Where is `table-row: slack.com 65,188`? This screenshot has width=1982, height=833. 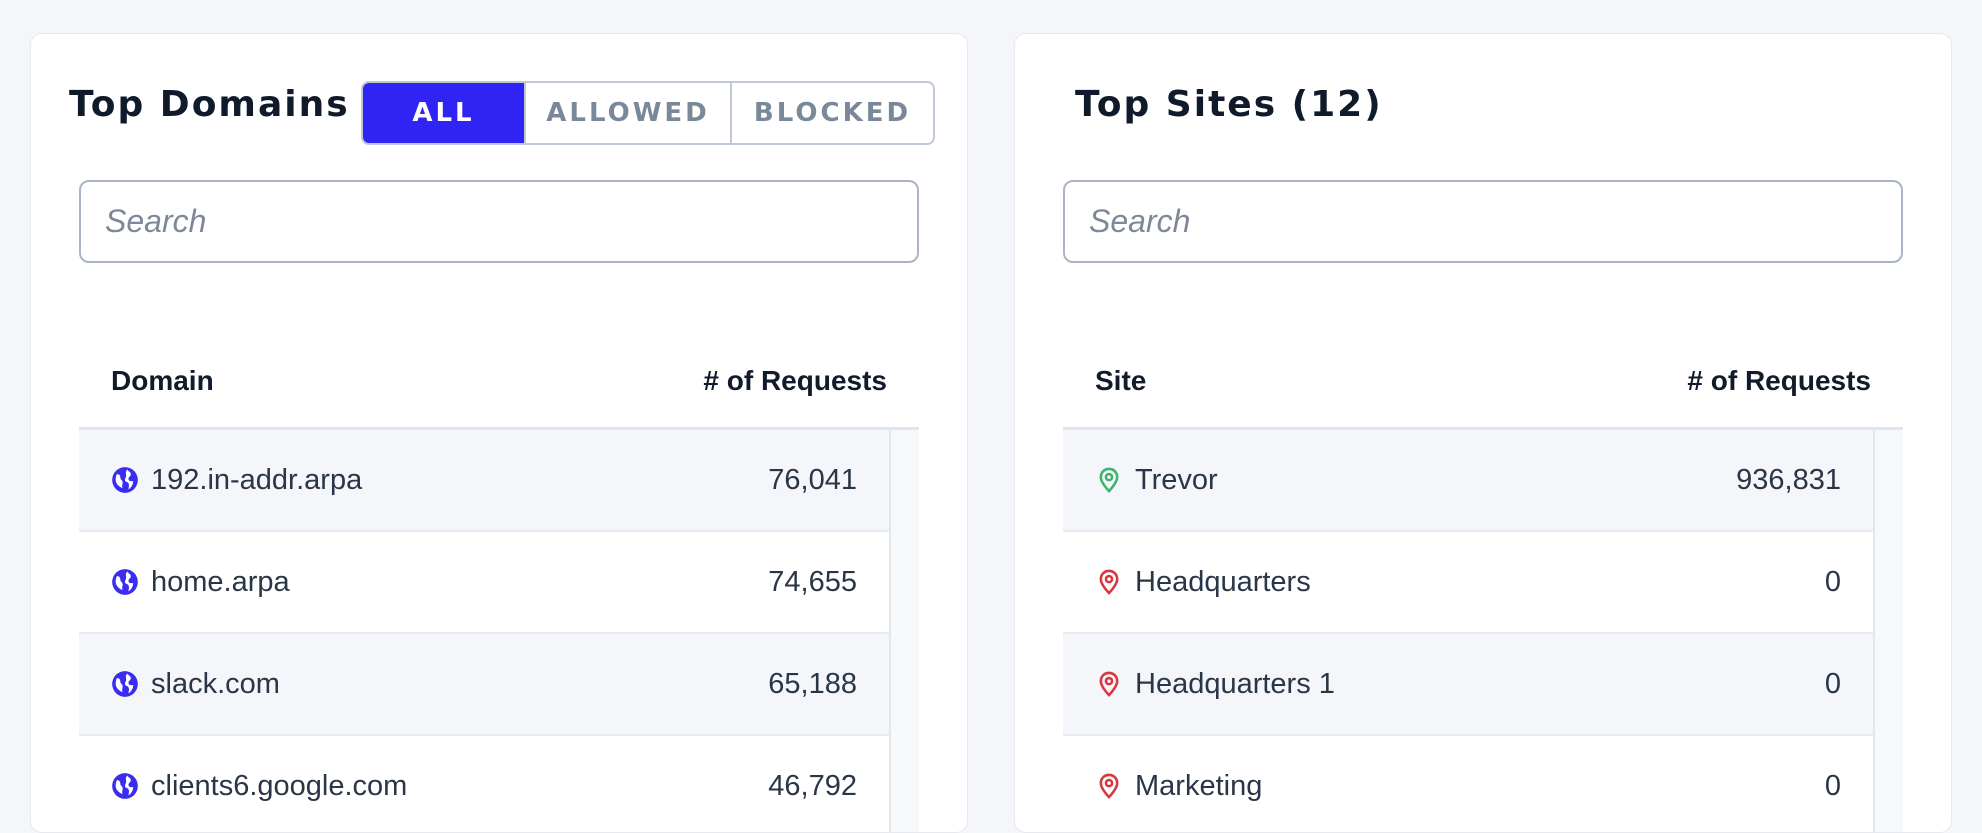 table-row: slack.com 65,188 is located at coordinates (484, 685).